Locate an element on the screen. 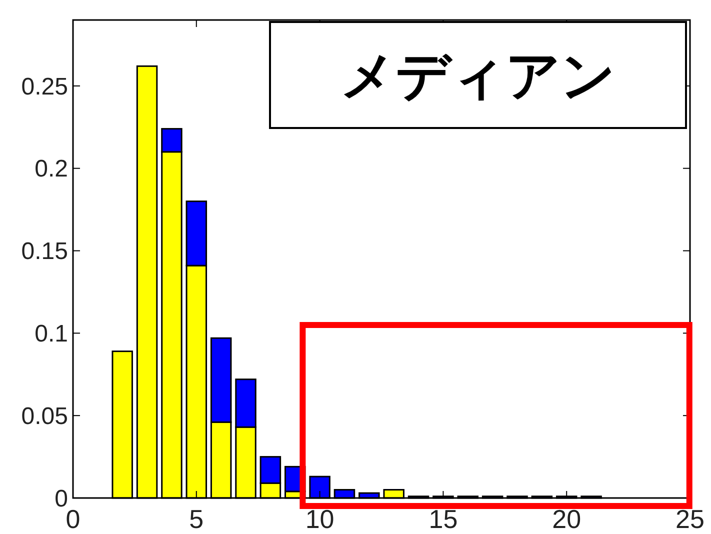  x-tick-label: 5 is located at coordinates (196, 519).